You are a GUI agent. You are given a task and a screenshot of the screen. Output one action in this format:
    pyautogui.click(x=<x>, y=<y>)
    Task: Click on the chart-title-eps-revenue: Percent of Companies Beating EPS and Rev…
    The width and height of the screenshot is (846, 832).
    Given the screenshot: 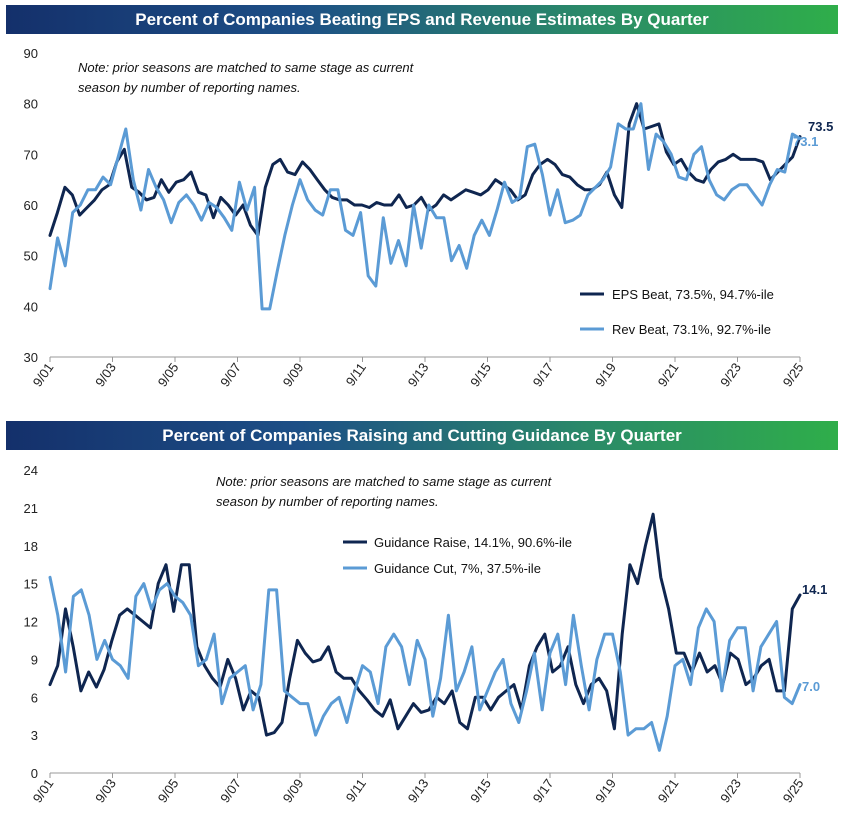 What is the action you would take?
    pyautogui.click(x=422, y=19)
    